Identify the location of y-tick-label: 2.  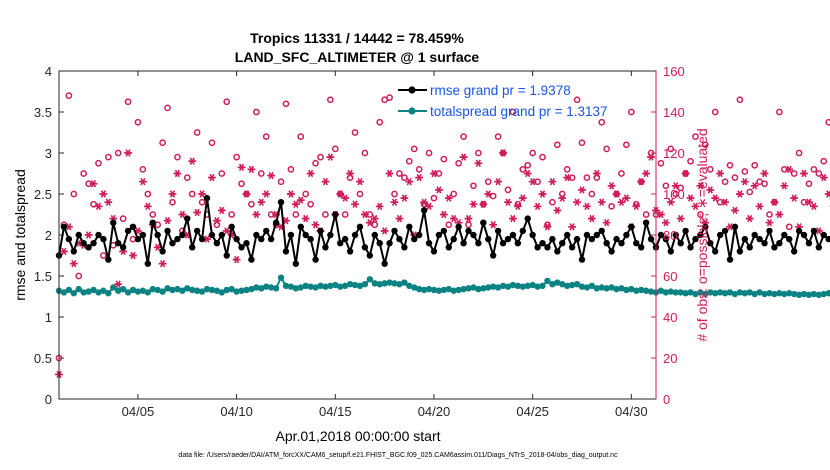
(48, 235).